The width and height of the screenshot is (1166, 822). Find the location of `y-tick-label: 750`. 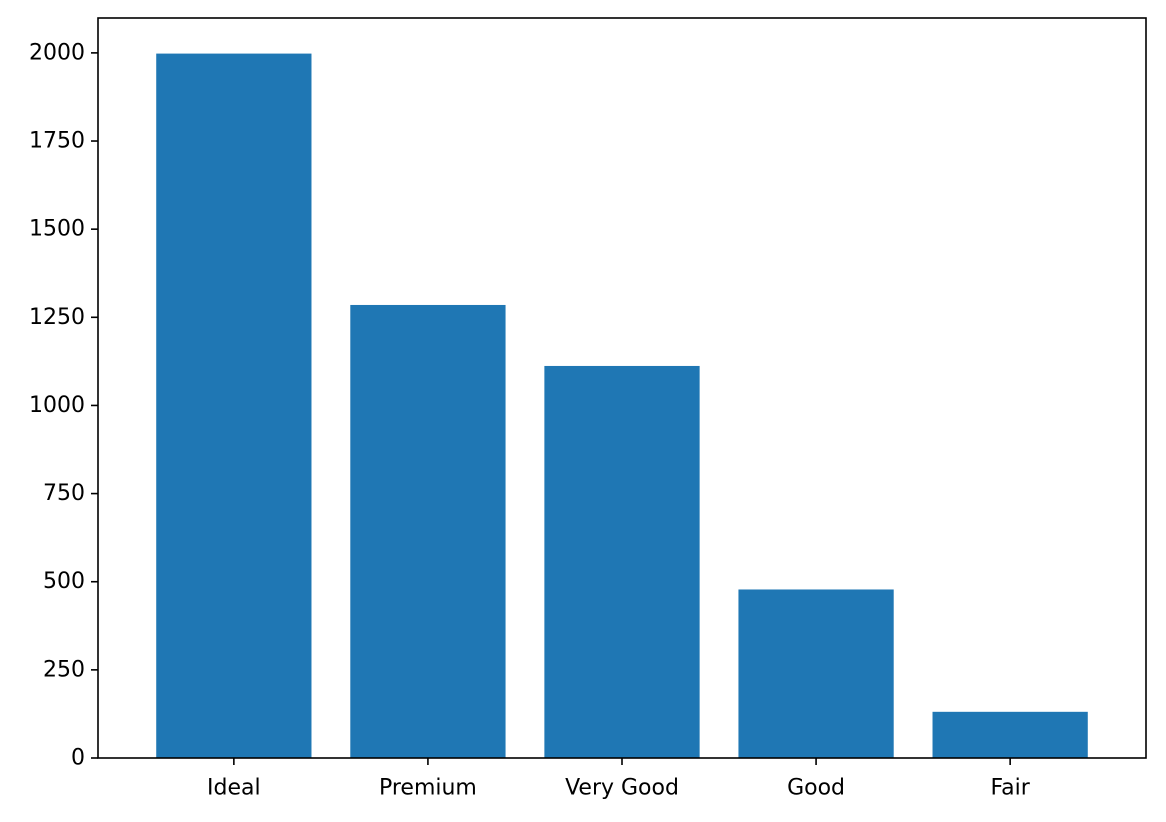

y-tick-label: 750 is located at coordinates (64, 493).